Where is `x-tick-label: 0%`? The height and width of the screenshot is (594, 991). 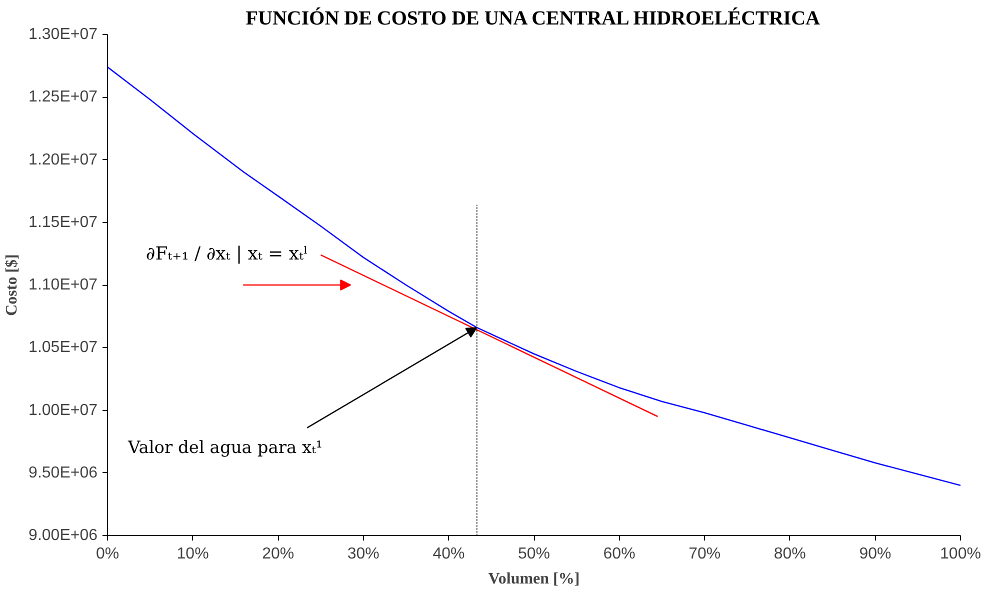 x-tick-label: 0% is located at coordinates (108, 554).